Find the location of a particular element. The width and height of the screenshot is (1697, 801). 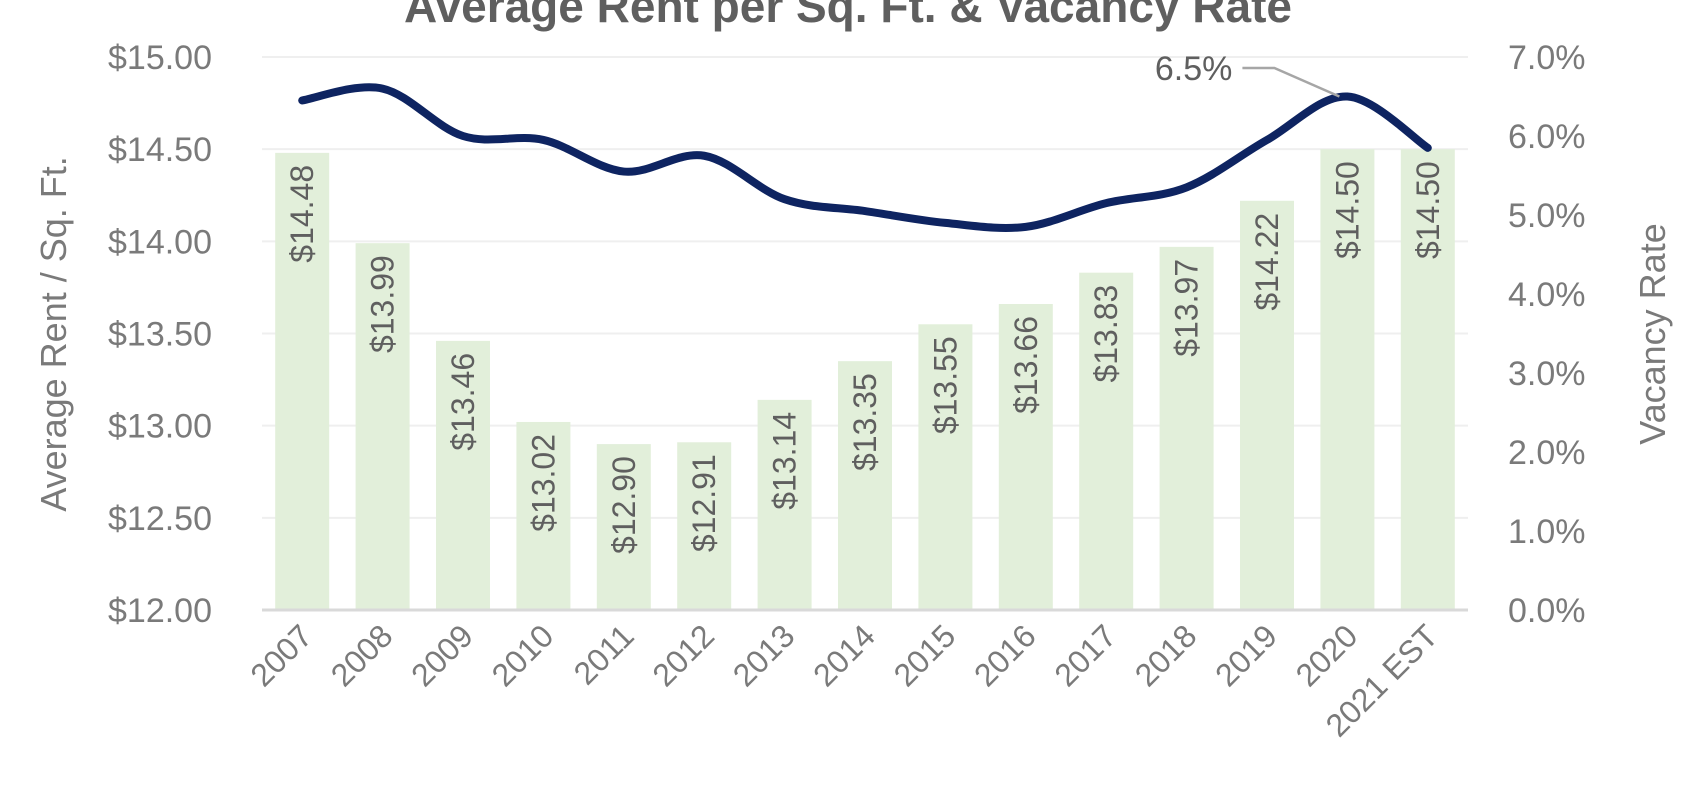

x-axis-tick-label: 2013 is located at coordinates (764, 655).